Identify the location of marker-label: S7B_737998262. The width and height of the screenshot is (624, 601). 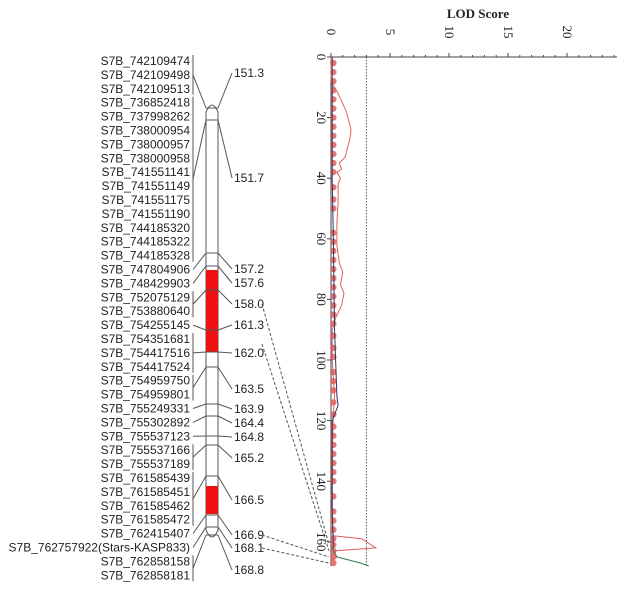
(146, 117).